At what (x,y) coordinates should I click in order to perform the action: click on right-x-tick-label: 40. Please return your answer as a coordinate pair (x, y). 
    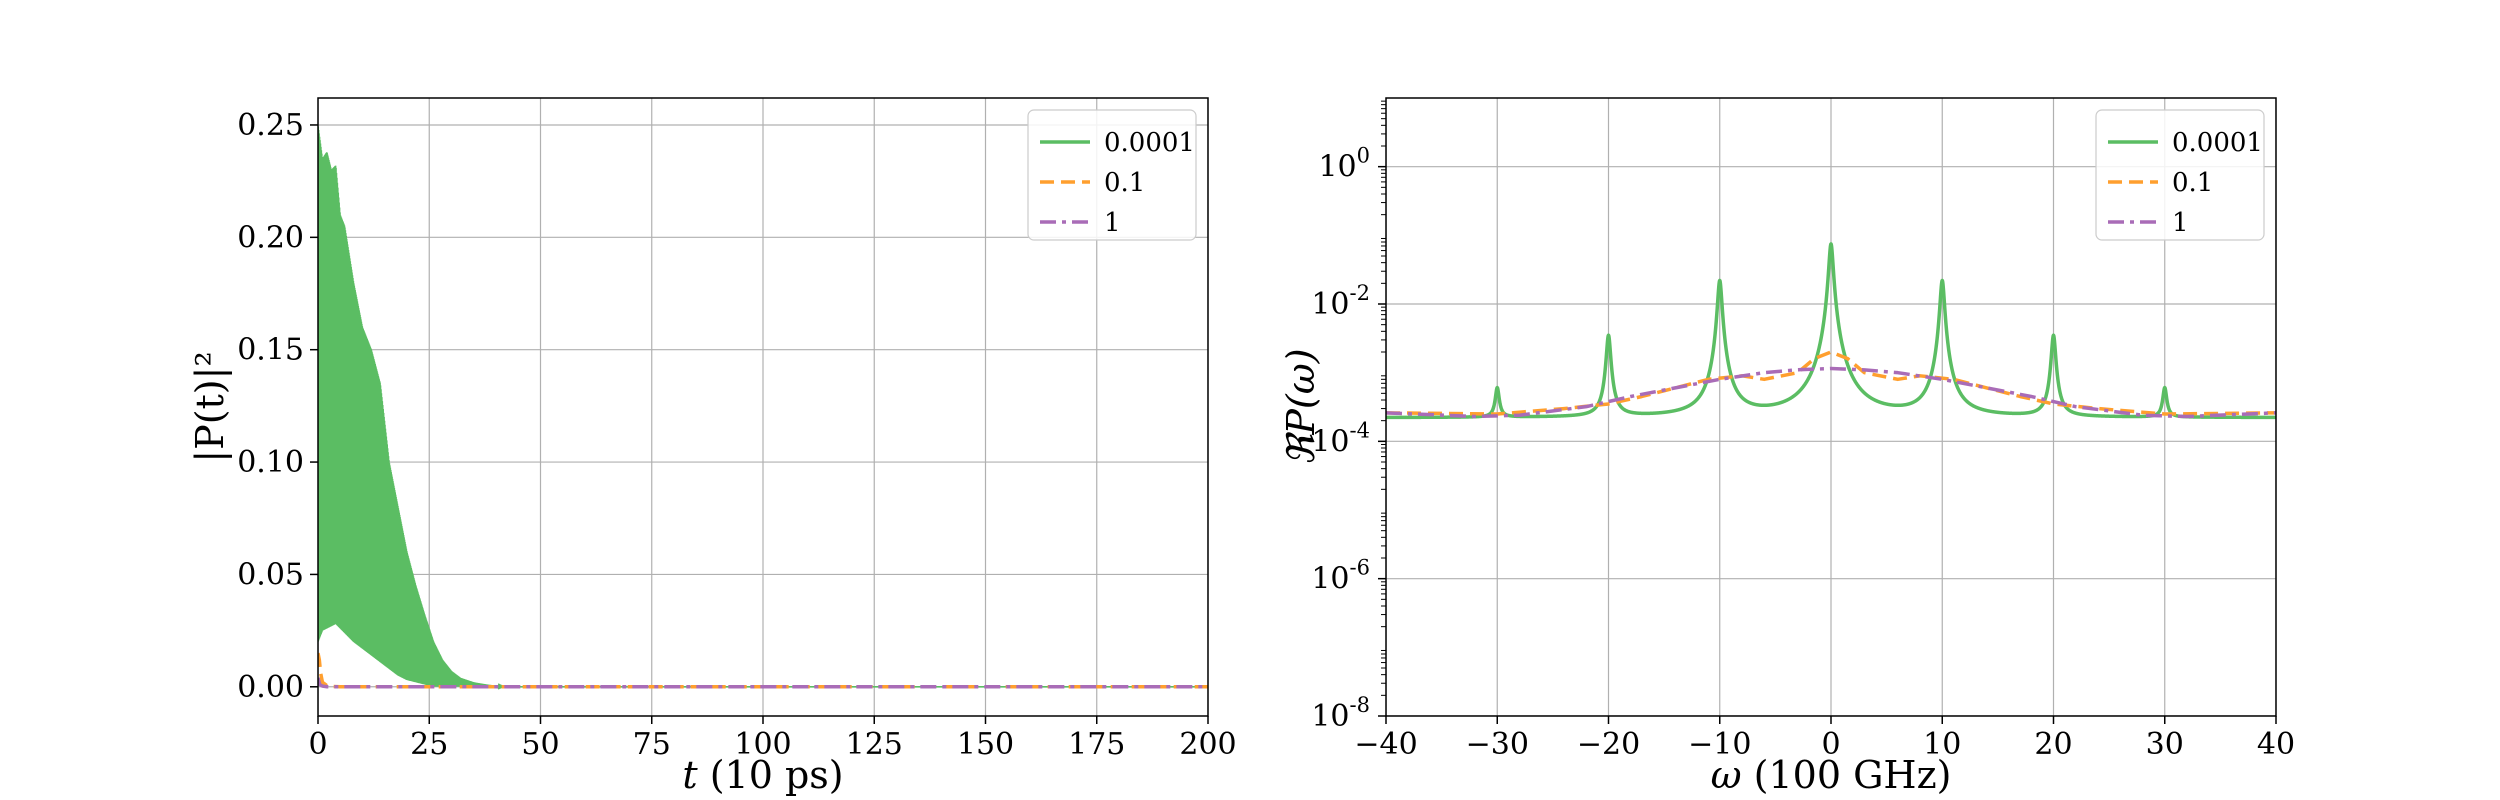
    Looking at the image, I should click on (2276, 744).